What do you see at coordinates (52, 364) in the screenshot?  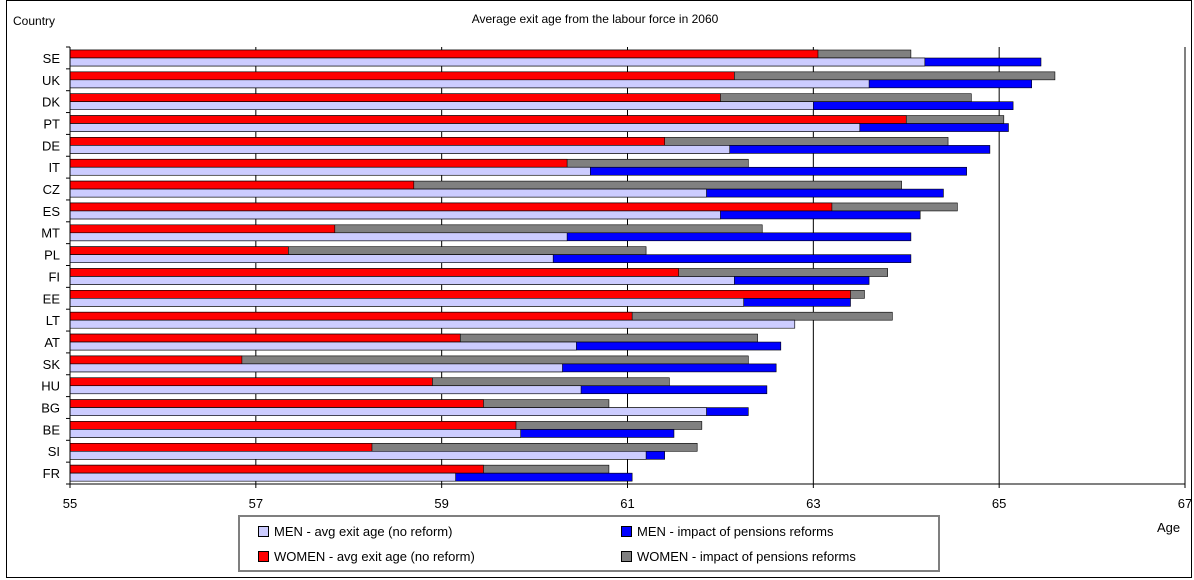 I see `y-tick-label: SK` at bounding box center [52, 364].